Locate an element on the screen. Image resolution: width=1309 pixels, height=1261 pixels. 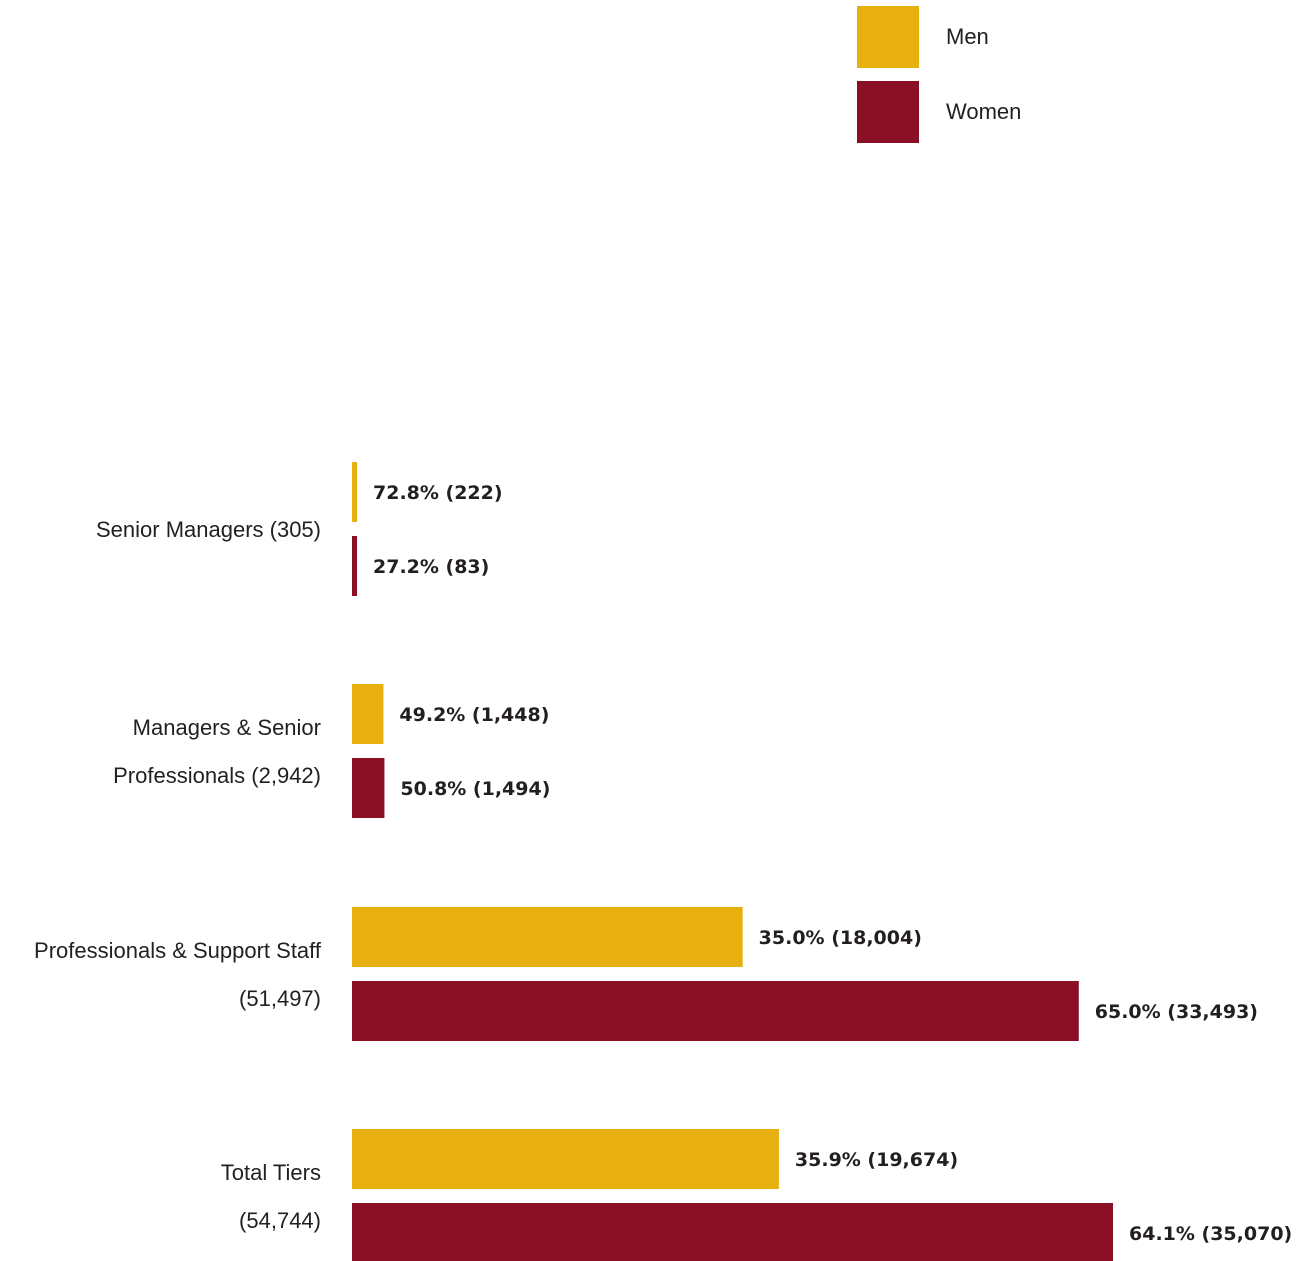
legend-swatch-women is located at coordinates (888, 112).